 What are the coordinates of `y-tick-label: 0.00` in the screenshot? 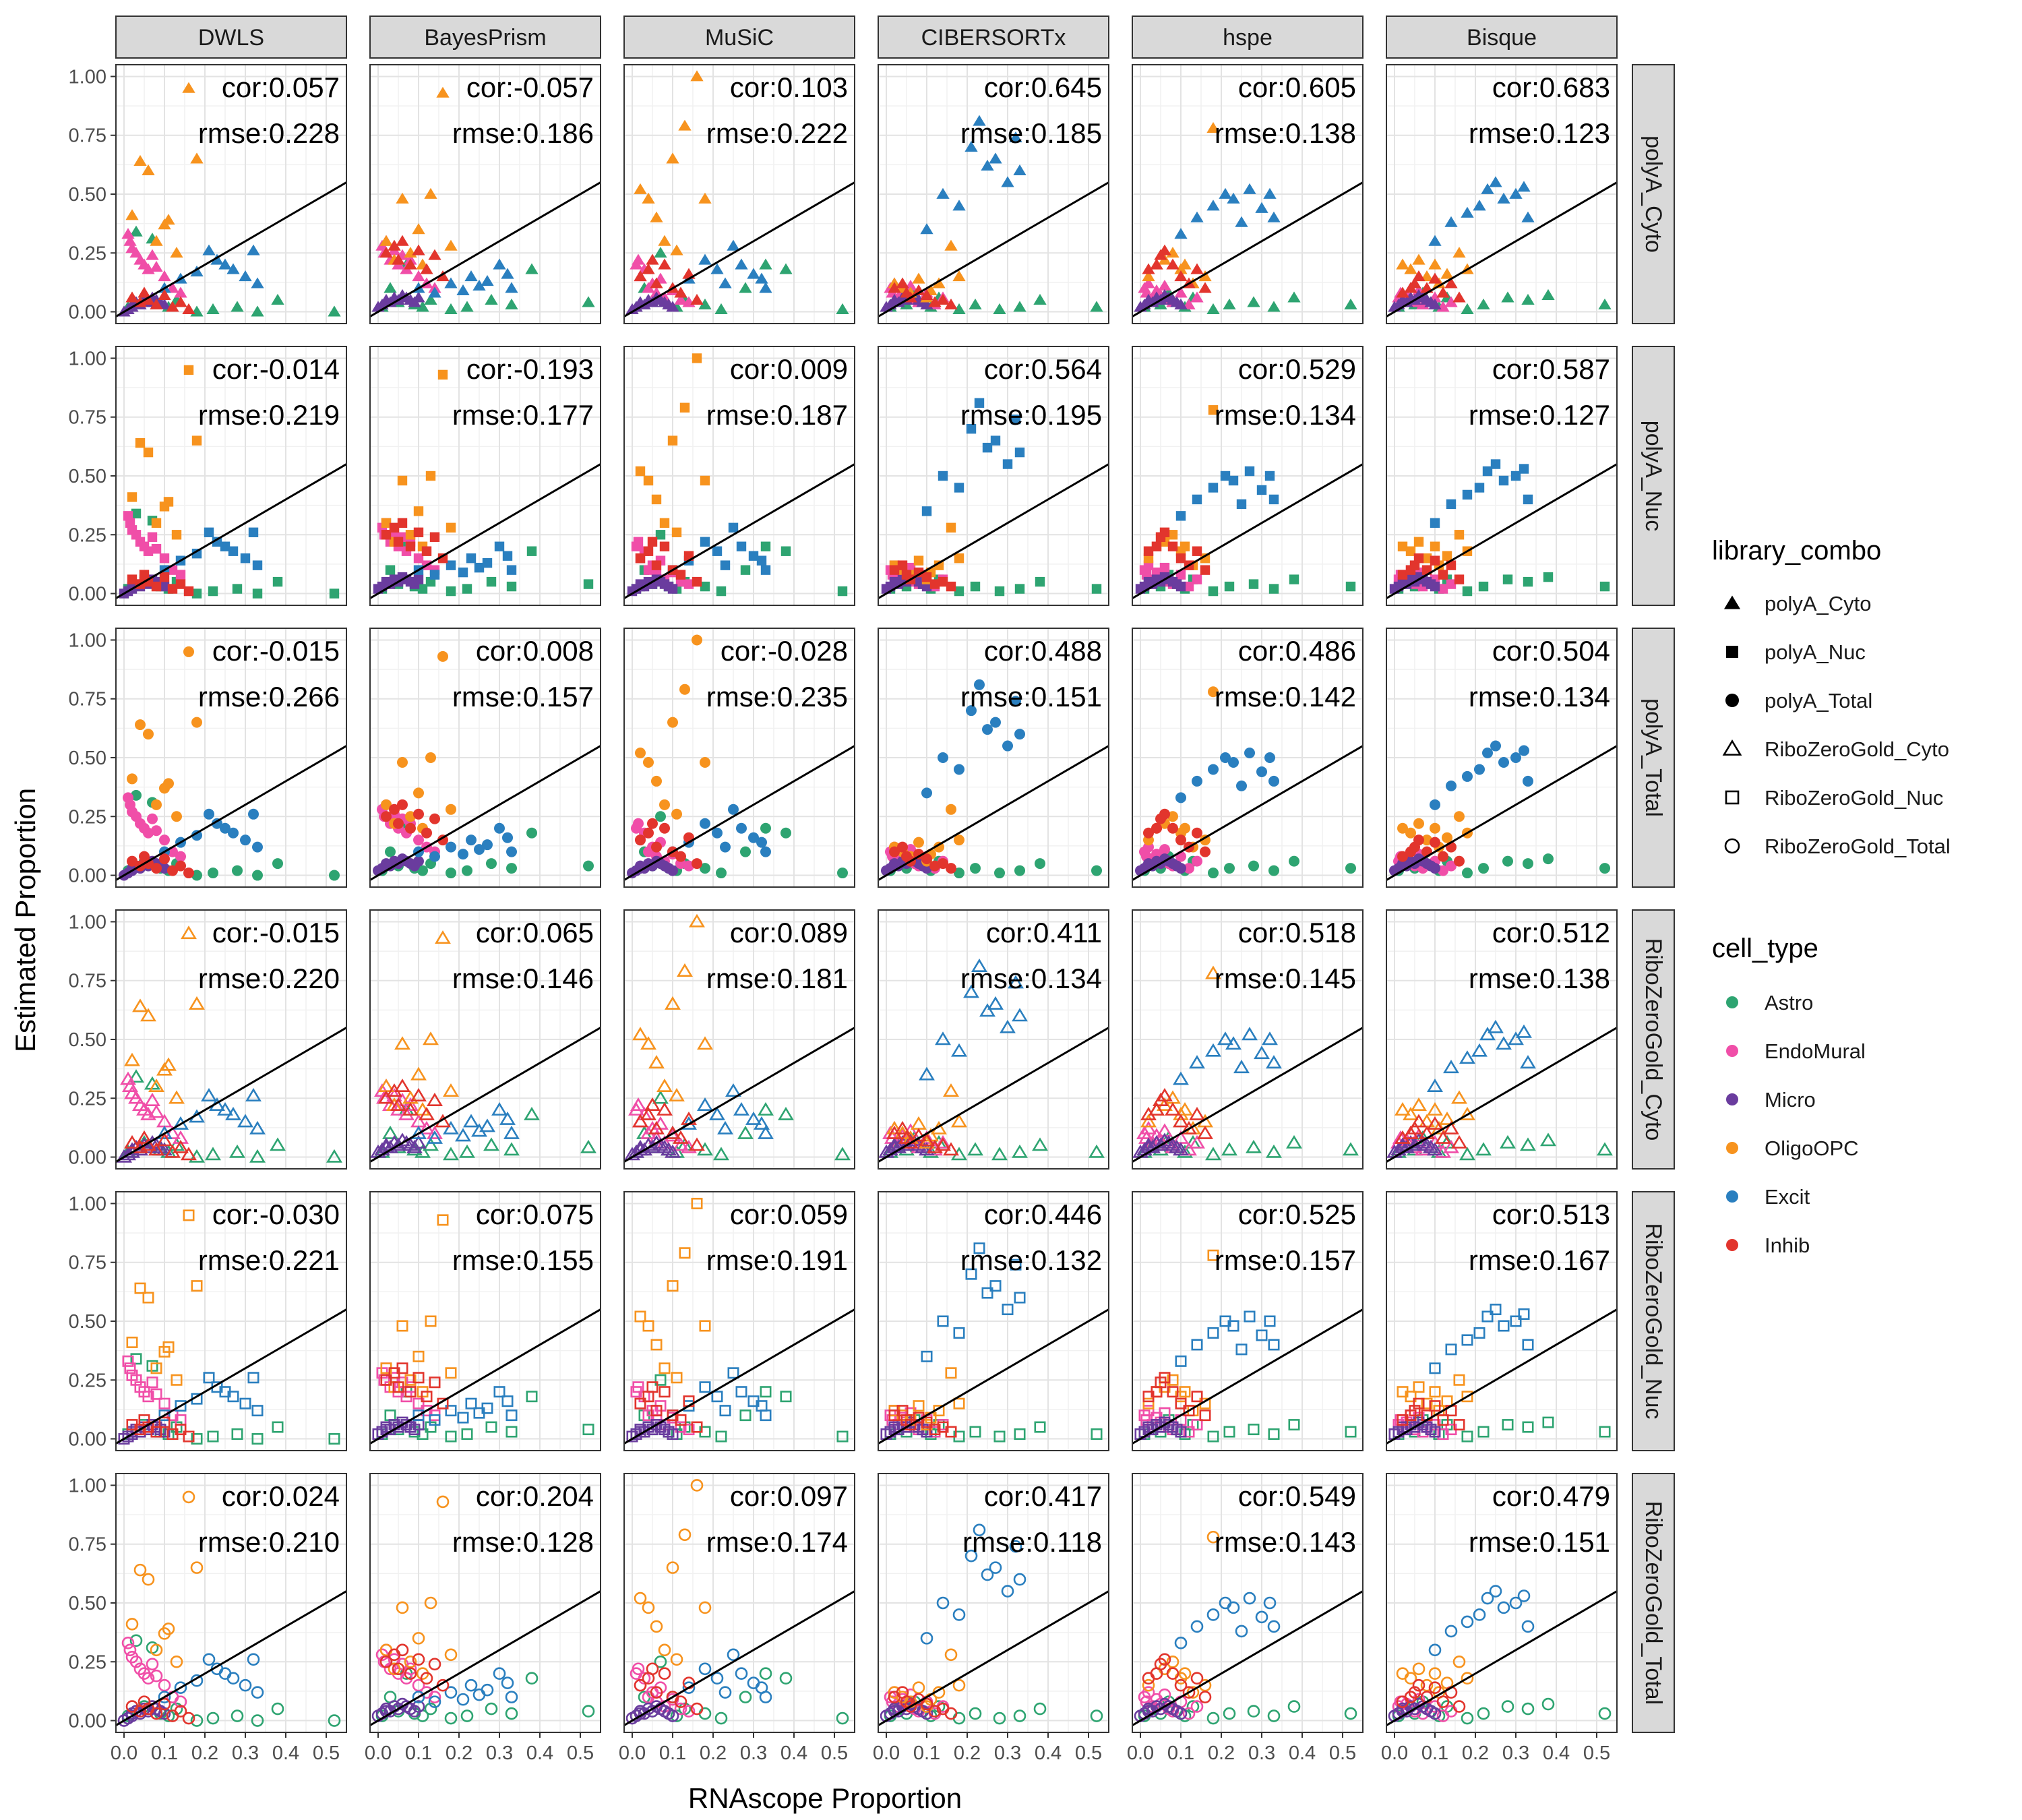 It's located at (87, 1440).